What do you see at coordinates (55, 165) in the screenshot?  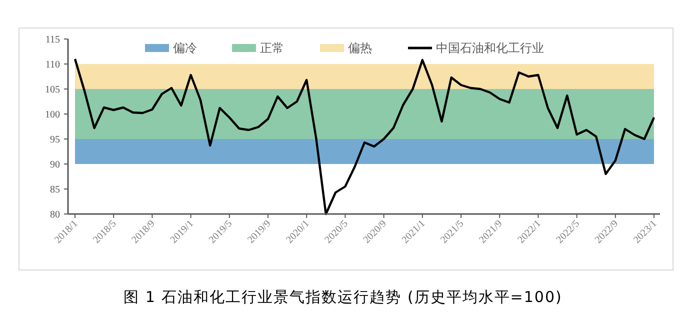 I see `y-tick-label: 90` at bounding box center [55, 165].